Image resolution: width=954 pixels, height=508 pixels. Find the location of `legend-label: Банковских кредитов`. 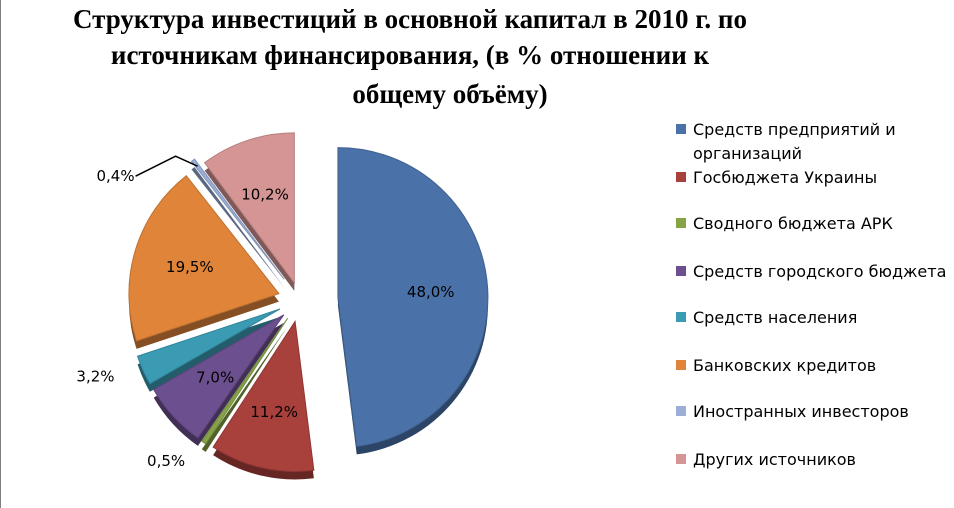

legend-label: Банковских кредитов is located at coordinates (785, 365).